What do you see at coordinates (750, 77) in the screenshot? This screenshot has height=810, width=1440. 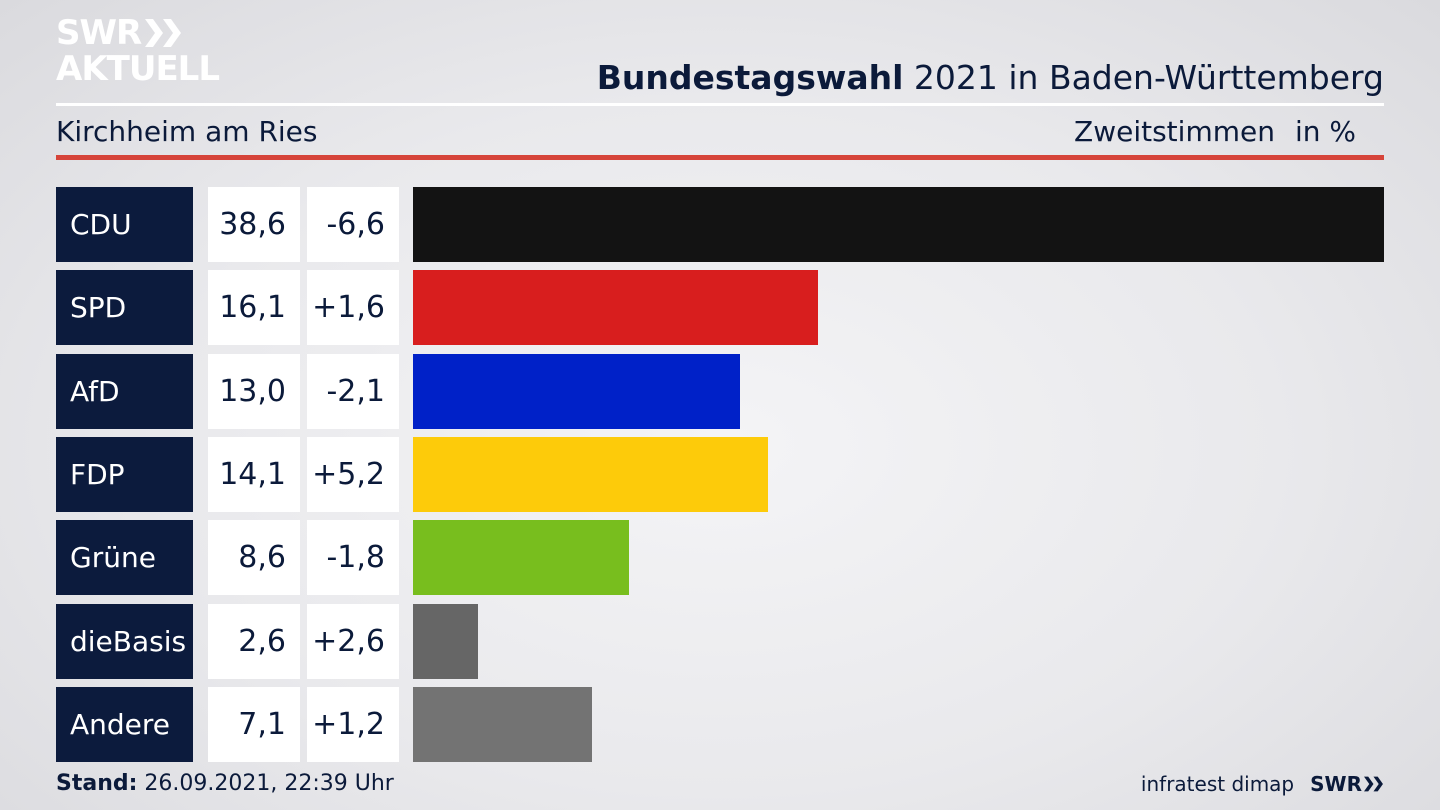 I see `title-bold: Bundestagswahl` at bounding box center [750, 77].